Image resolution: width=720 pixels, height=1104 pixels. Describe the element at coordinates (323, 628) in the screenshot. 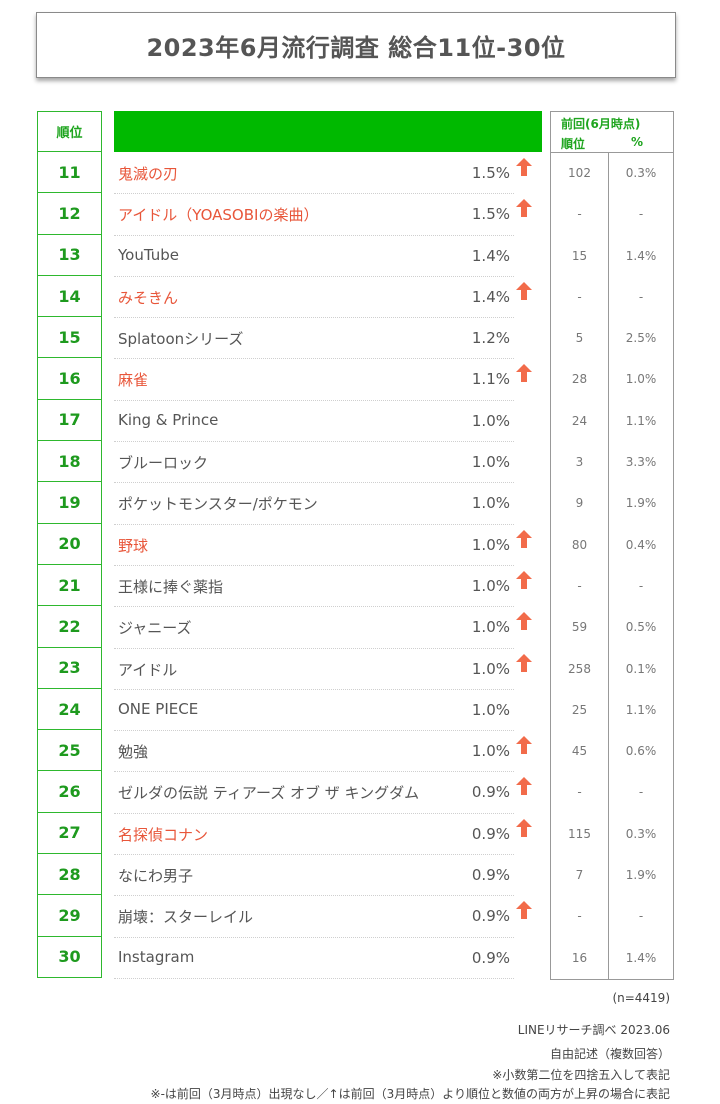

I see `list-item: ジャニーズ 1.0%` at that location.